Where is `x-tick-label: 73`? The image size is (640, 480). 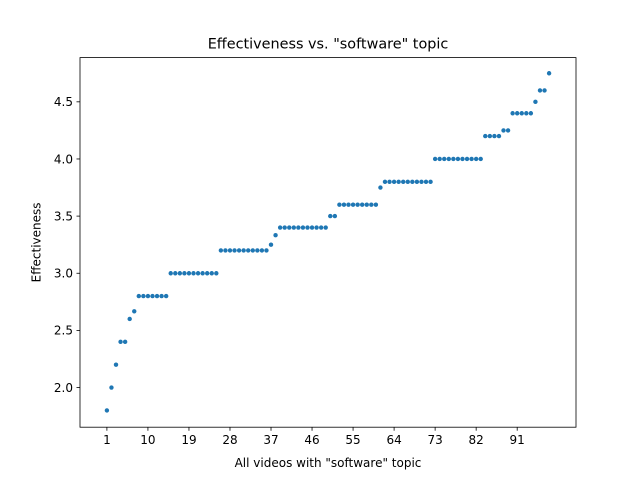 x-tick-label: 73 is located at coordinates (434, 440).